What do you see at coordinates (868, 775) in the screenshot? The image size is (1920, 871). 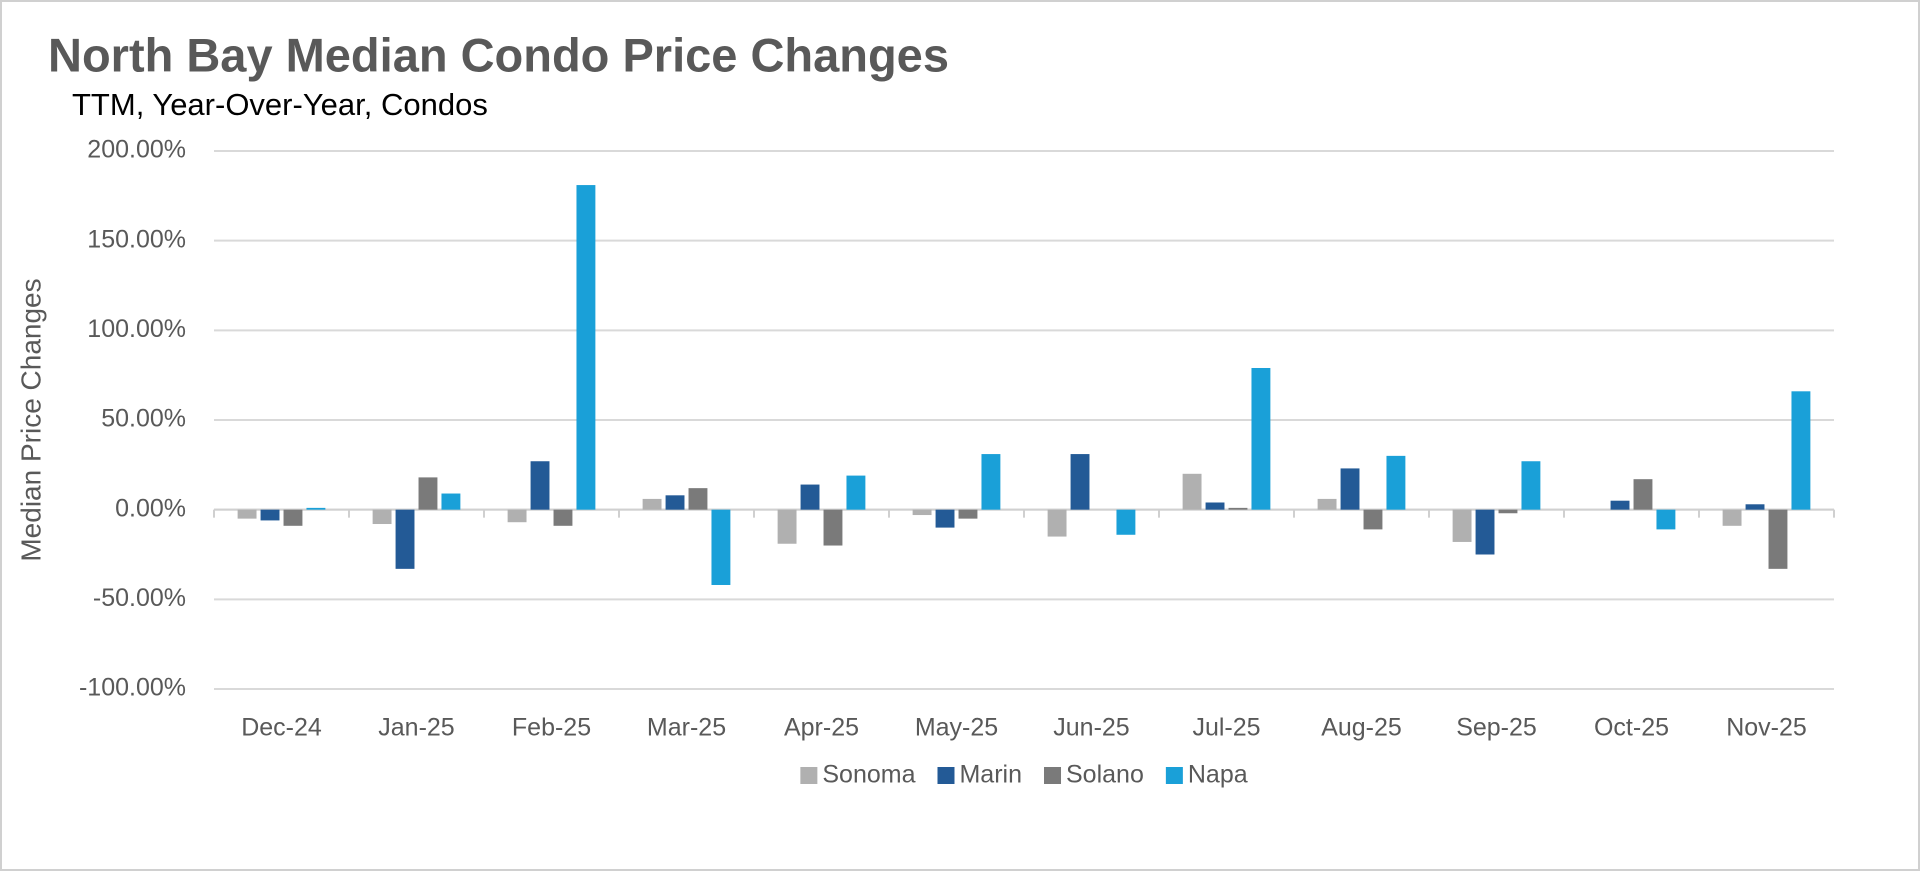 I see `legend-label: Sonoma` at bounding box center [868, 775].